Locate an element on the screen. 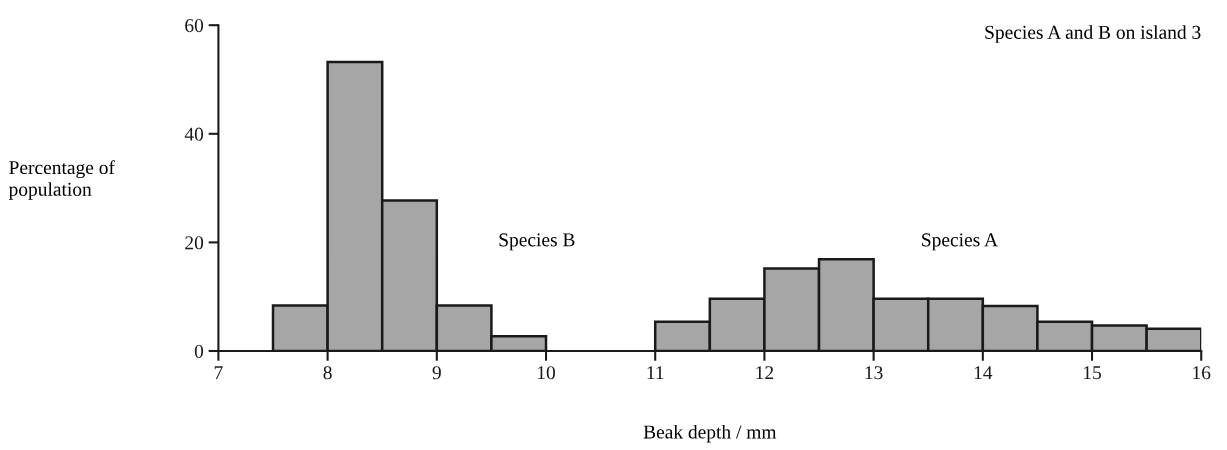 The image size is (1227, 450). x-tick-label: 10 is located at coordinates (546, 373).